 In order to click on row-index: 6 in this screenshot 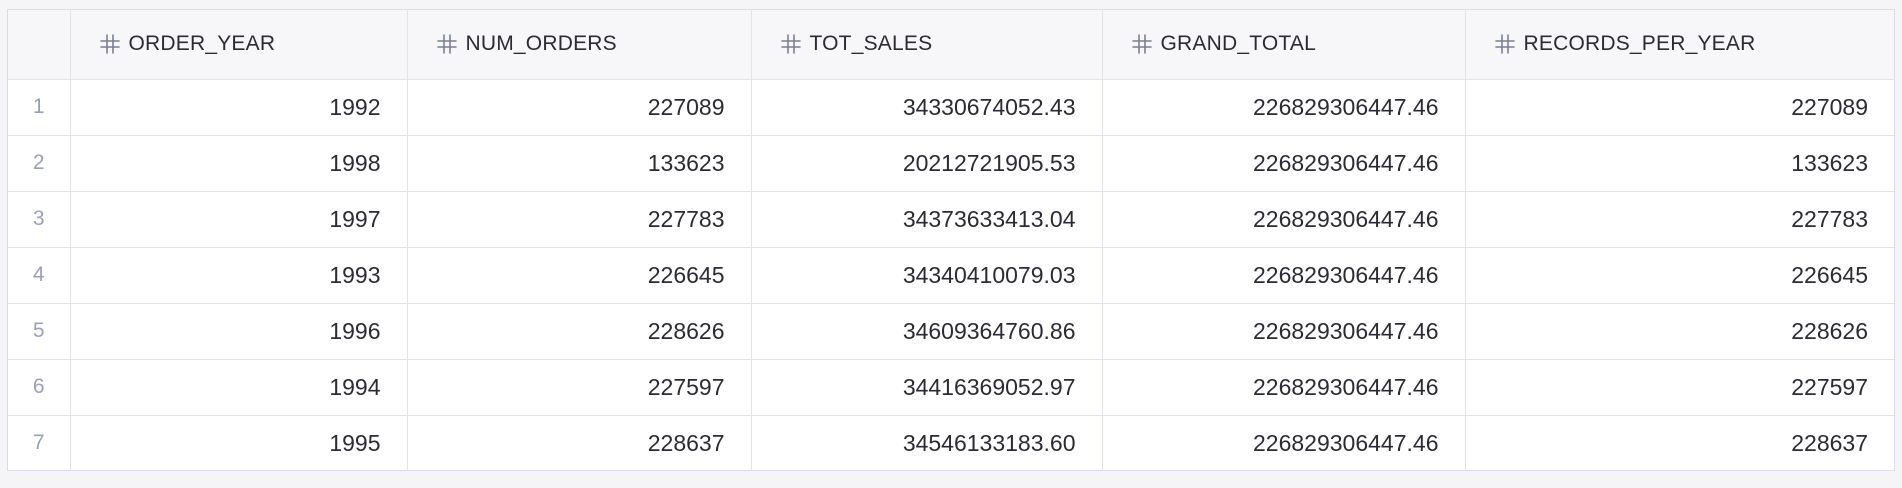, I will do `click(39, 387)`.